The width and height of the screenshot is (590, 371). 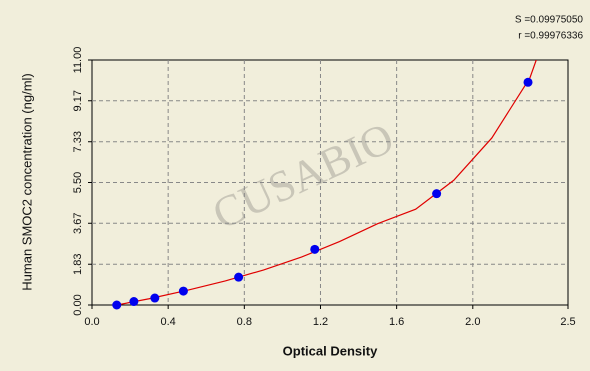 I want to click on y-tick-label: 5.50, so click(x=78, y=182).